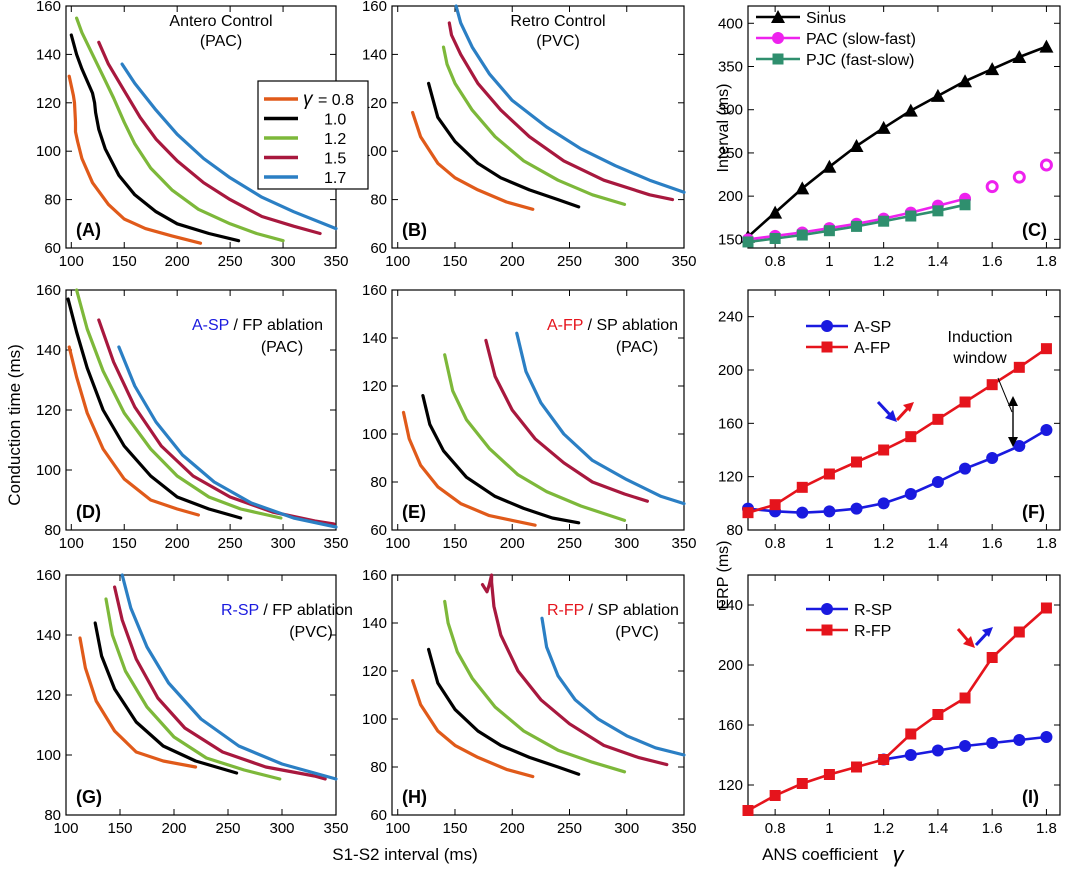 This screenshot has width=1065, height=869. Describe the element at coordinates (992, 743) in the screenshot. I see `data-point-r-sp` at that location.